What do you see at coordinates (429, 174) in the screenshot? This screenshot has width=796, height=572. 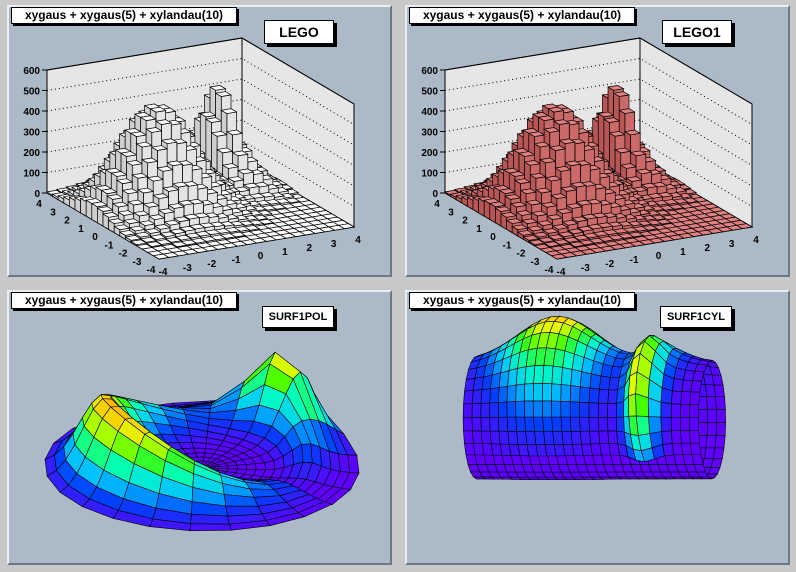 I see `z-tick-label: 100` at bounding box center [429, 174].